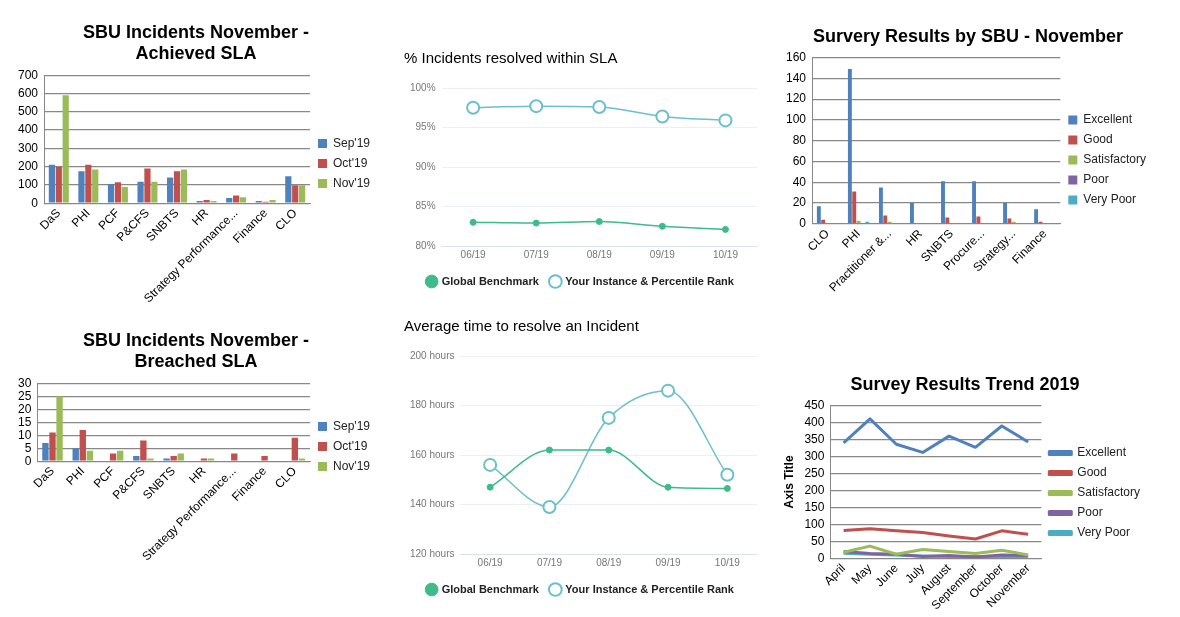  I want to click on y-tick-label: 10, so click(24, 434).